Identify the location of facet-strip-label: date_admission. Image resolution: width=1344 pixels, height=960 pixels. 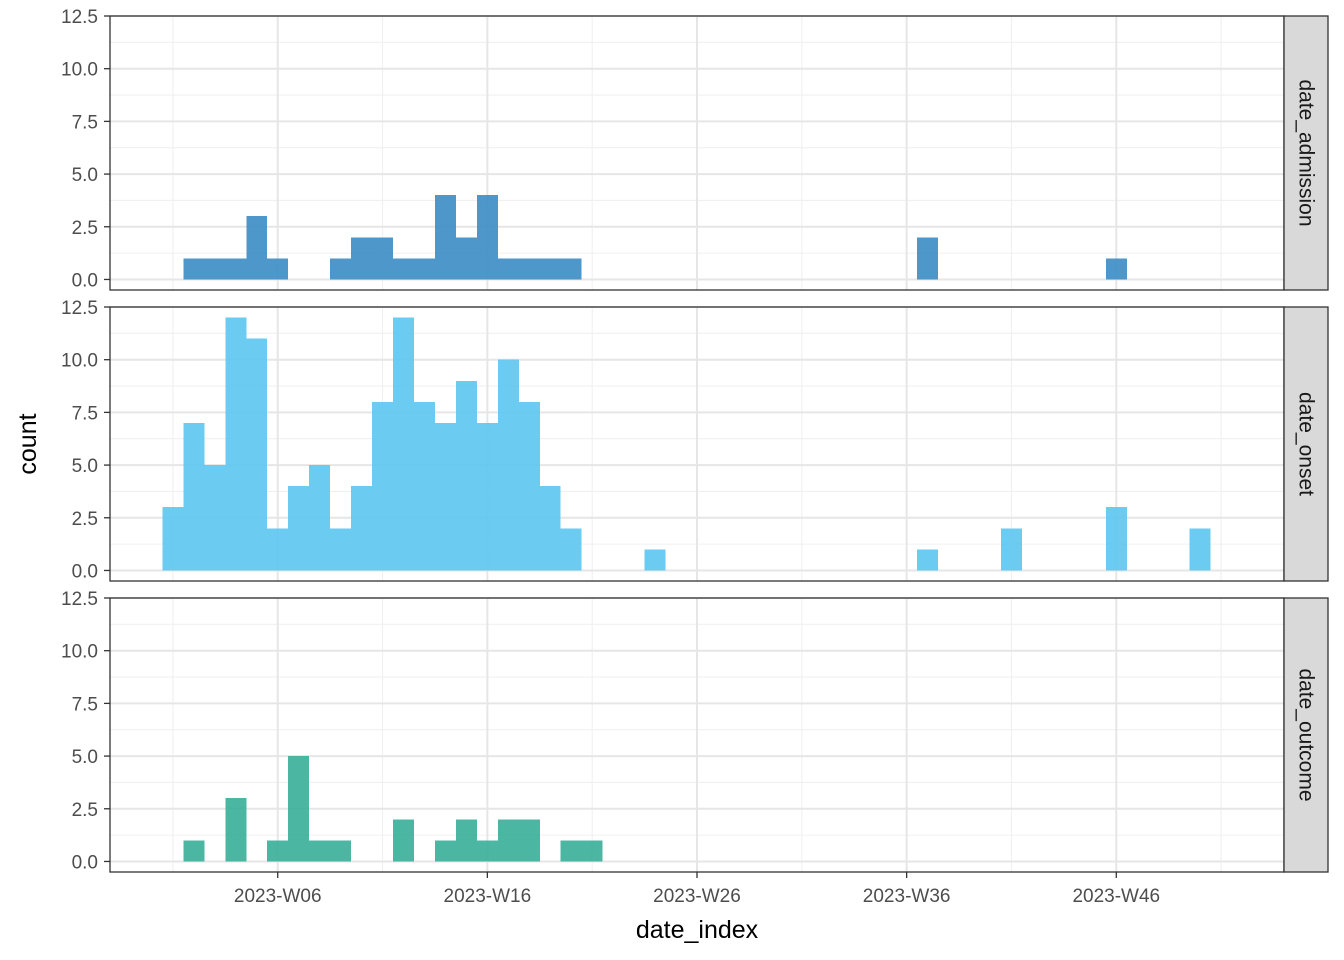
(1306, 152).